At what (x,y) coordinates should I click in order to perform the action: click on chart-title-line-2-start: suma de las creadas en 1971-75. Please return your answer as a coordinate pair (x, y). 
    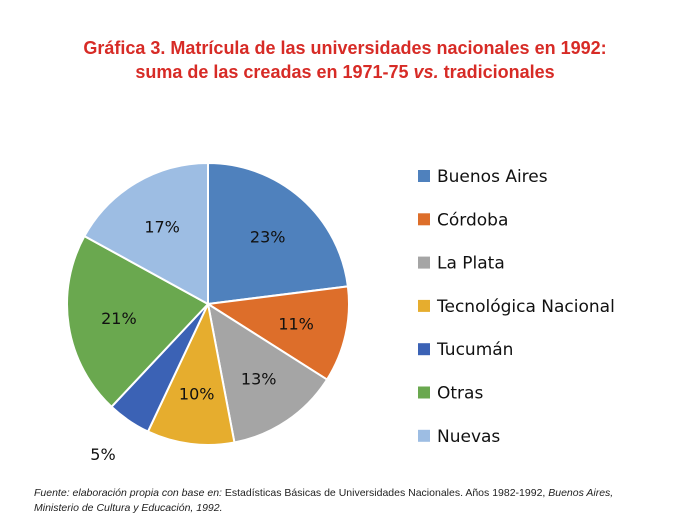
    Looking at the image, I should click on (274, 72).